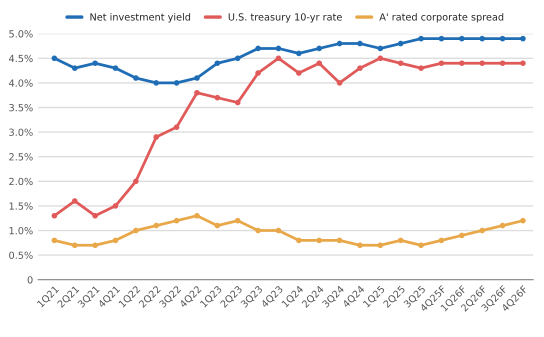 Image resolution: width=544 pixels, height=337 pixels. Describe the element at coordinates (140, 17) in the screenshot. I see `legend-label: Net investment yield` at that location.